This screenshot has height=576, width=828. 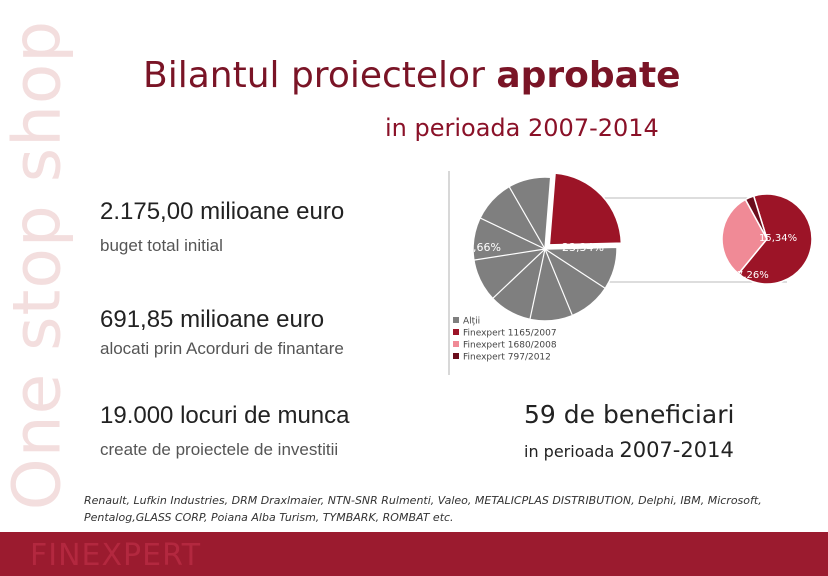 I want to click on legend-label: Alții, so click(x=471, y=322).